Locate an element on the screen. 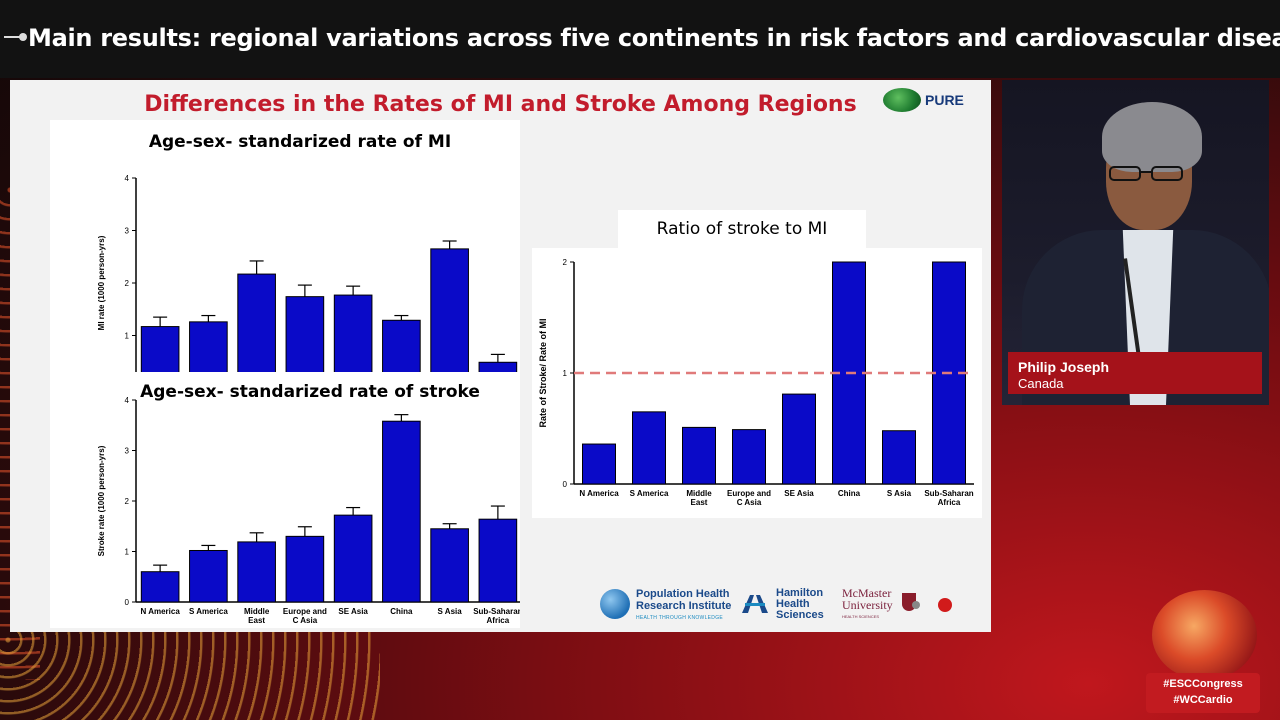 This screenshot has width=1280, height=720. ratio-title-panel: Ratio of stroke to MI is located at coordinates (742, 229).